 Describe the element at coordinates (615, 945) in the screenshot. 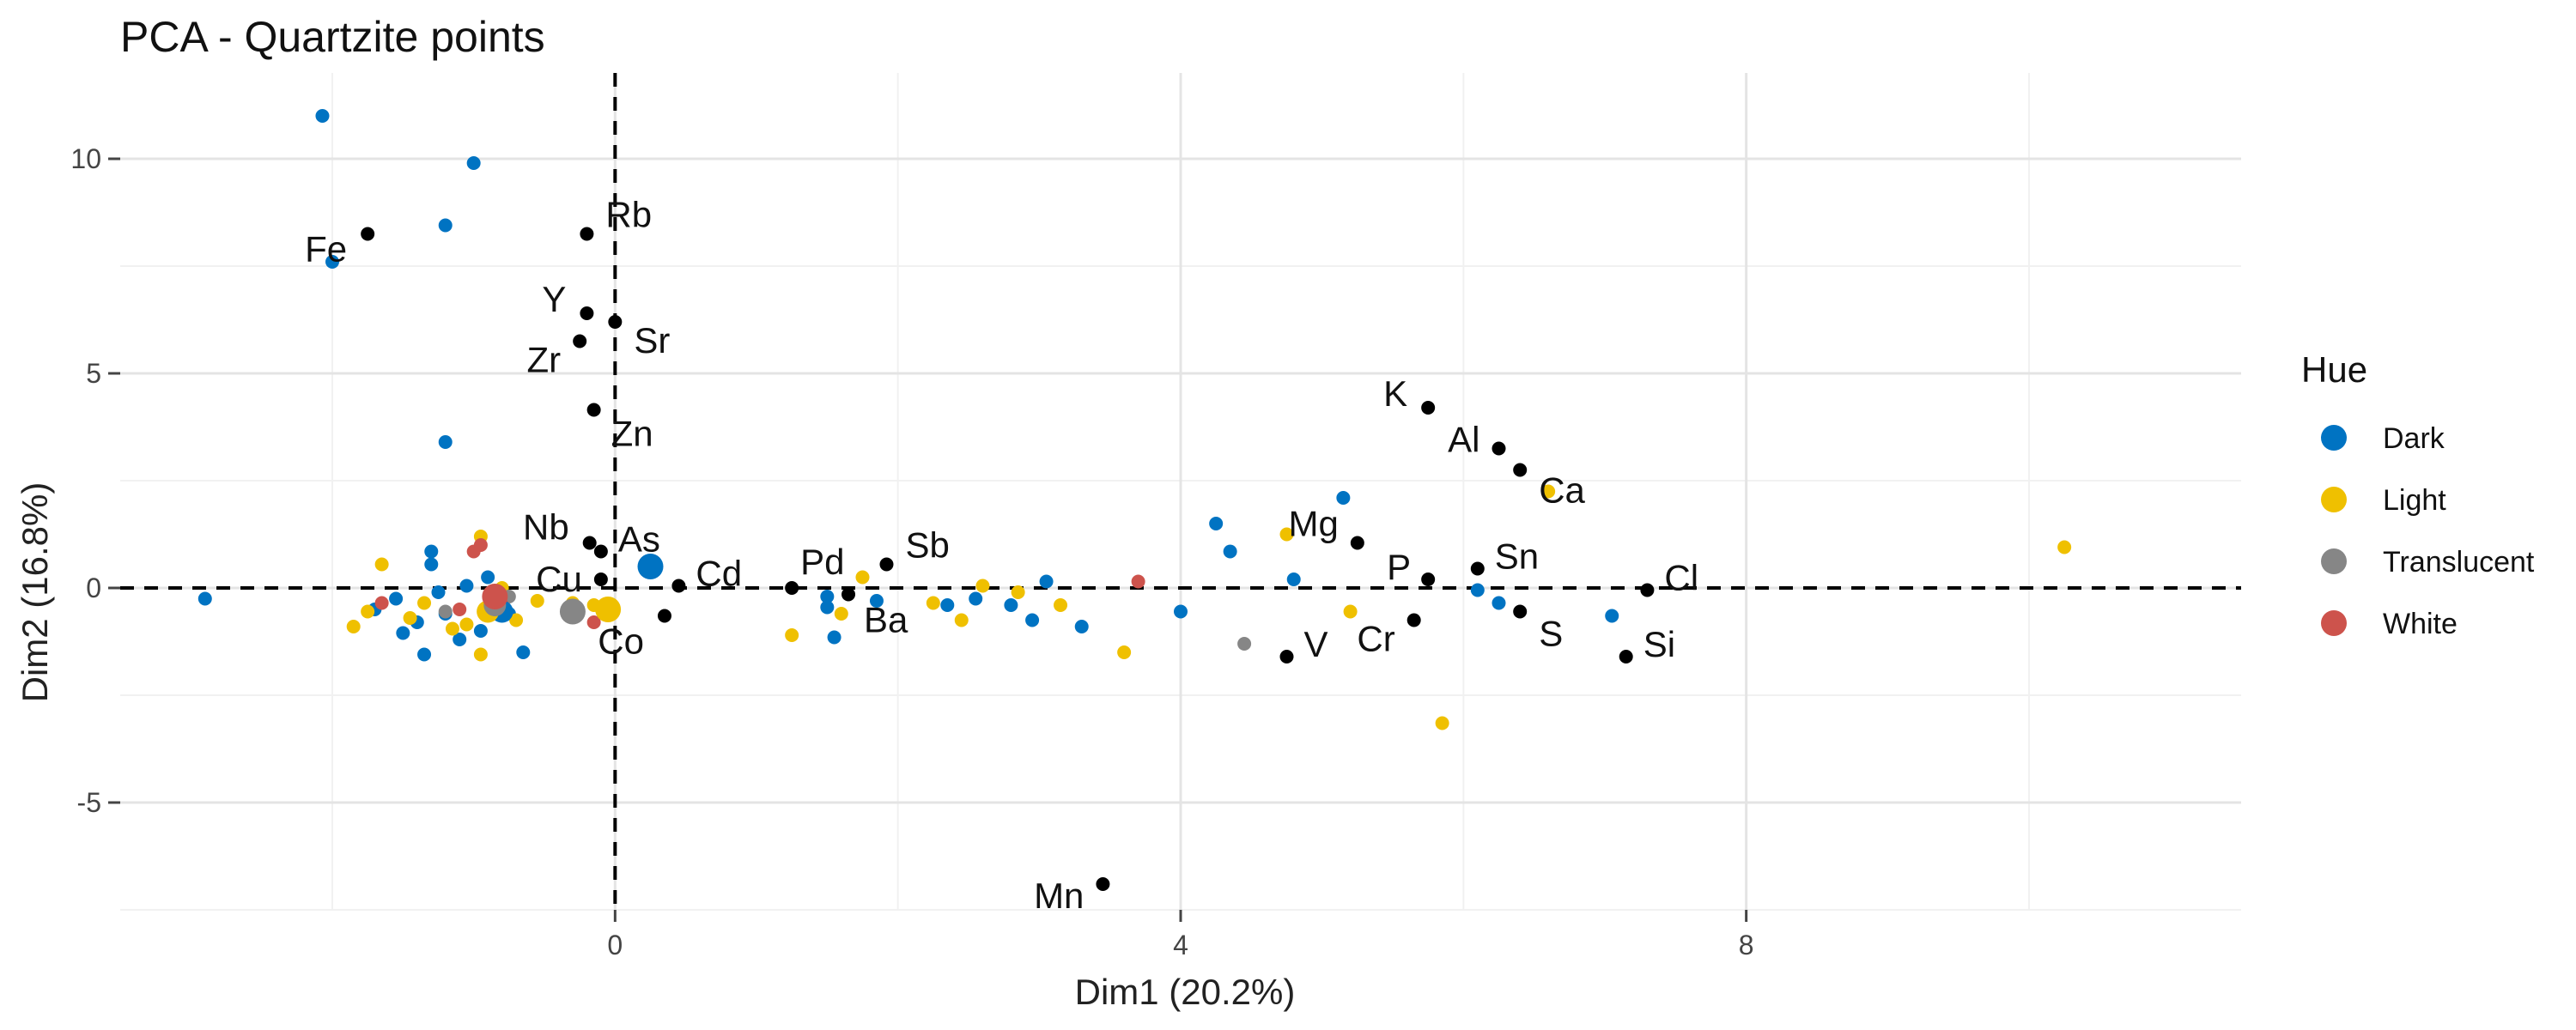

I see `x-tick-label: 0` at that location.